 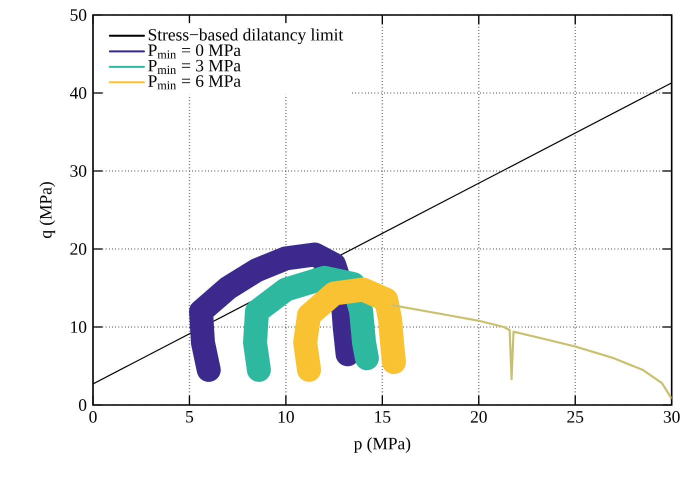 I want to click on y-tick-label: 30, so click(x=78, y=171).